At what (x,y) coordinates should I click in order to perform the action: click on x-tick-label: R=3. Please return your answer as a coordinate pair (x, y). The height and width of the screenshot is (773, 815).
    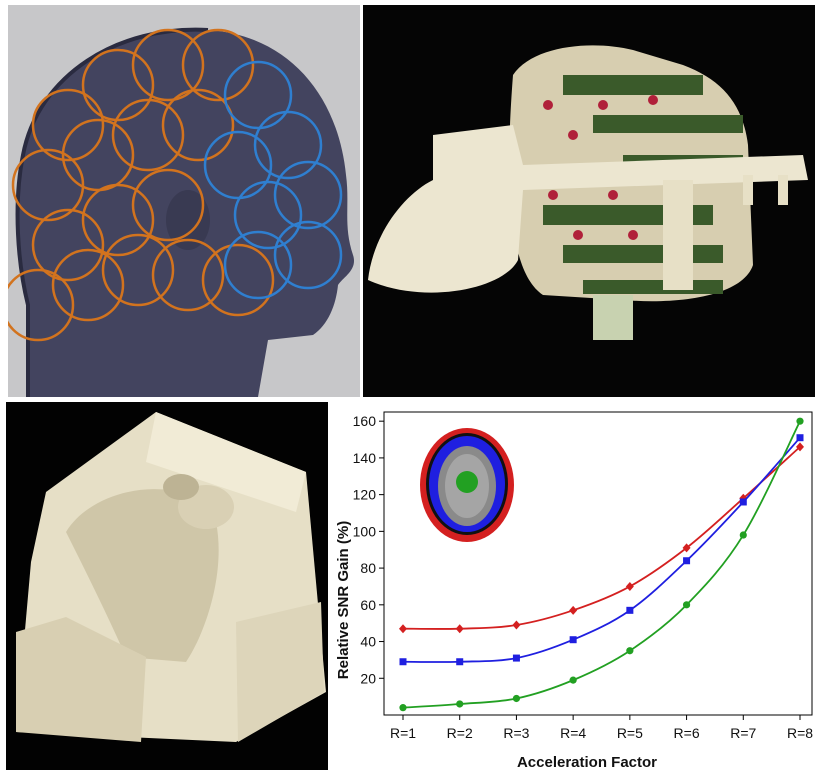
    Looking at the image, I should click on (516, 733).